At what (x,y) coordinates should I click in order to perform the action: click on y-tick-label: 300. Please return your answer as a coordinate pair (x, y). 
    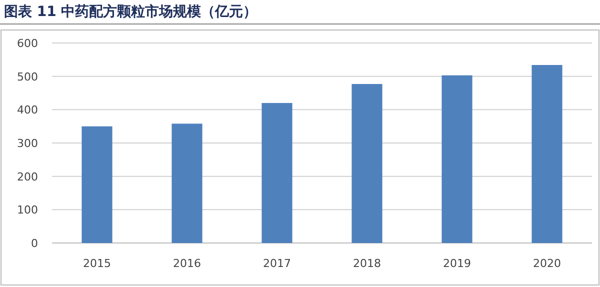
    Looking at the image, I should click on (27, 143).